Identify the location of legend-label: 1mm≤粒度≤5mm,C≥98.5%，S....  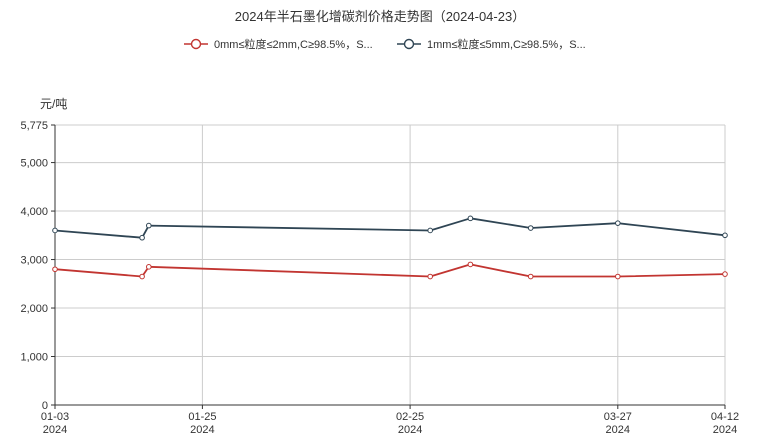
(506, 44).